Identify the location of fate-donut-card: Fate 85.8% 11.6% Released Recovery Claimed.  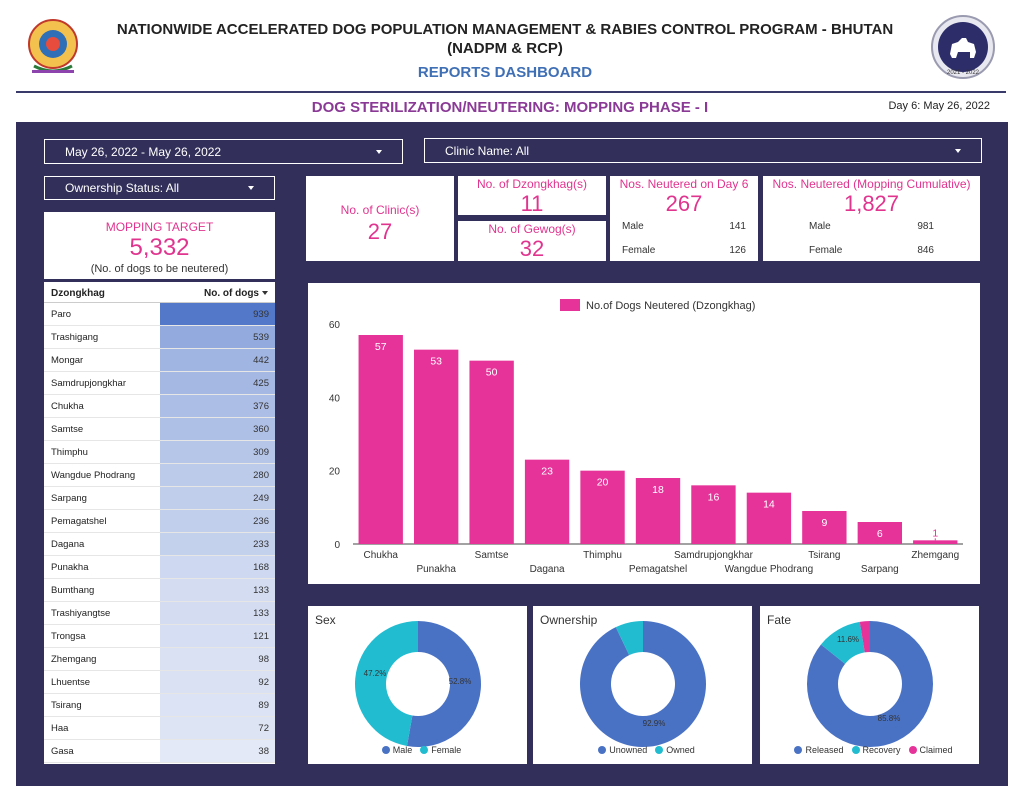
(869, 685).